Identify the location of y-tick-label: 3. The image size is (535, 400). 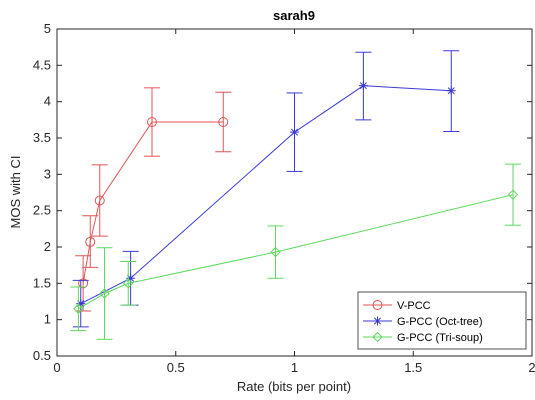
(47, 173).